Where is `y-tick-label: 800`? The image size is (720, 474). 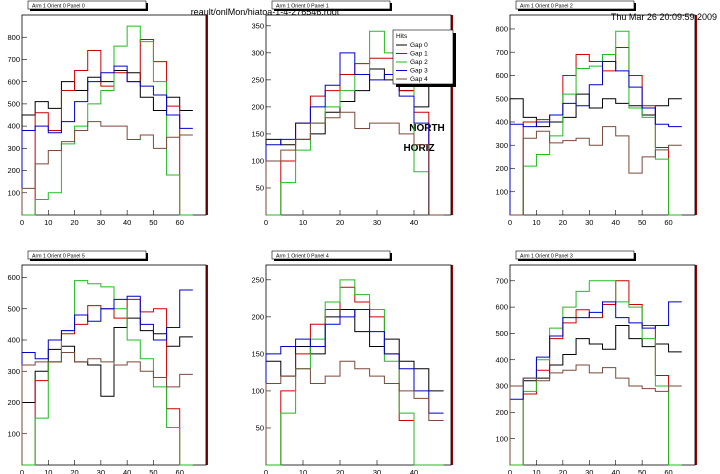 y-tick-label: 800 is located at coordinates (13, 37).